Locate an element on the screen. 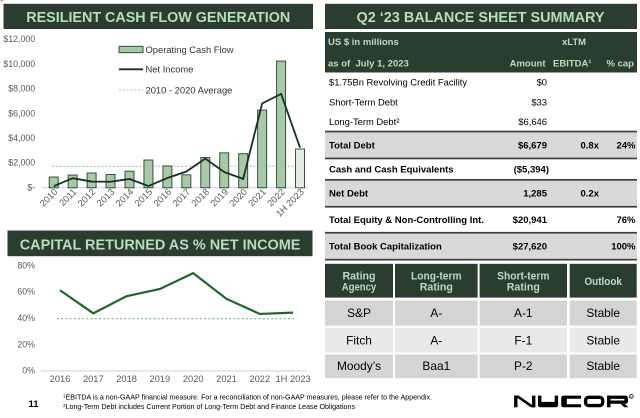  svg-text: 2016 is located at coordinates (60, 379).